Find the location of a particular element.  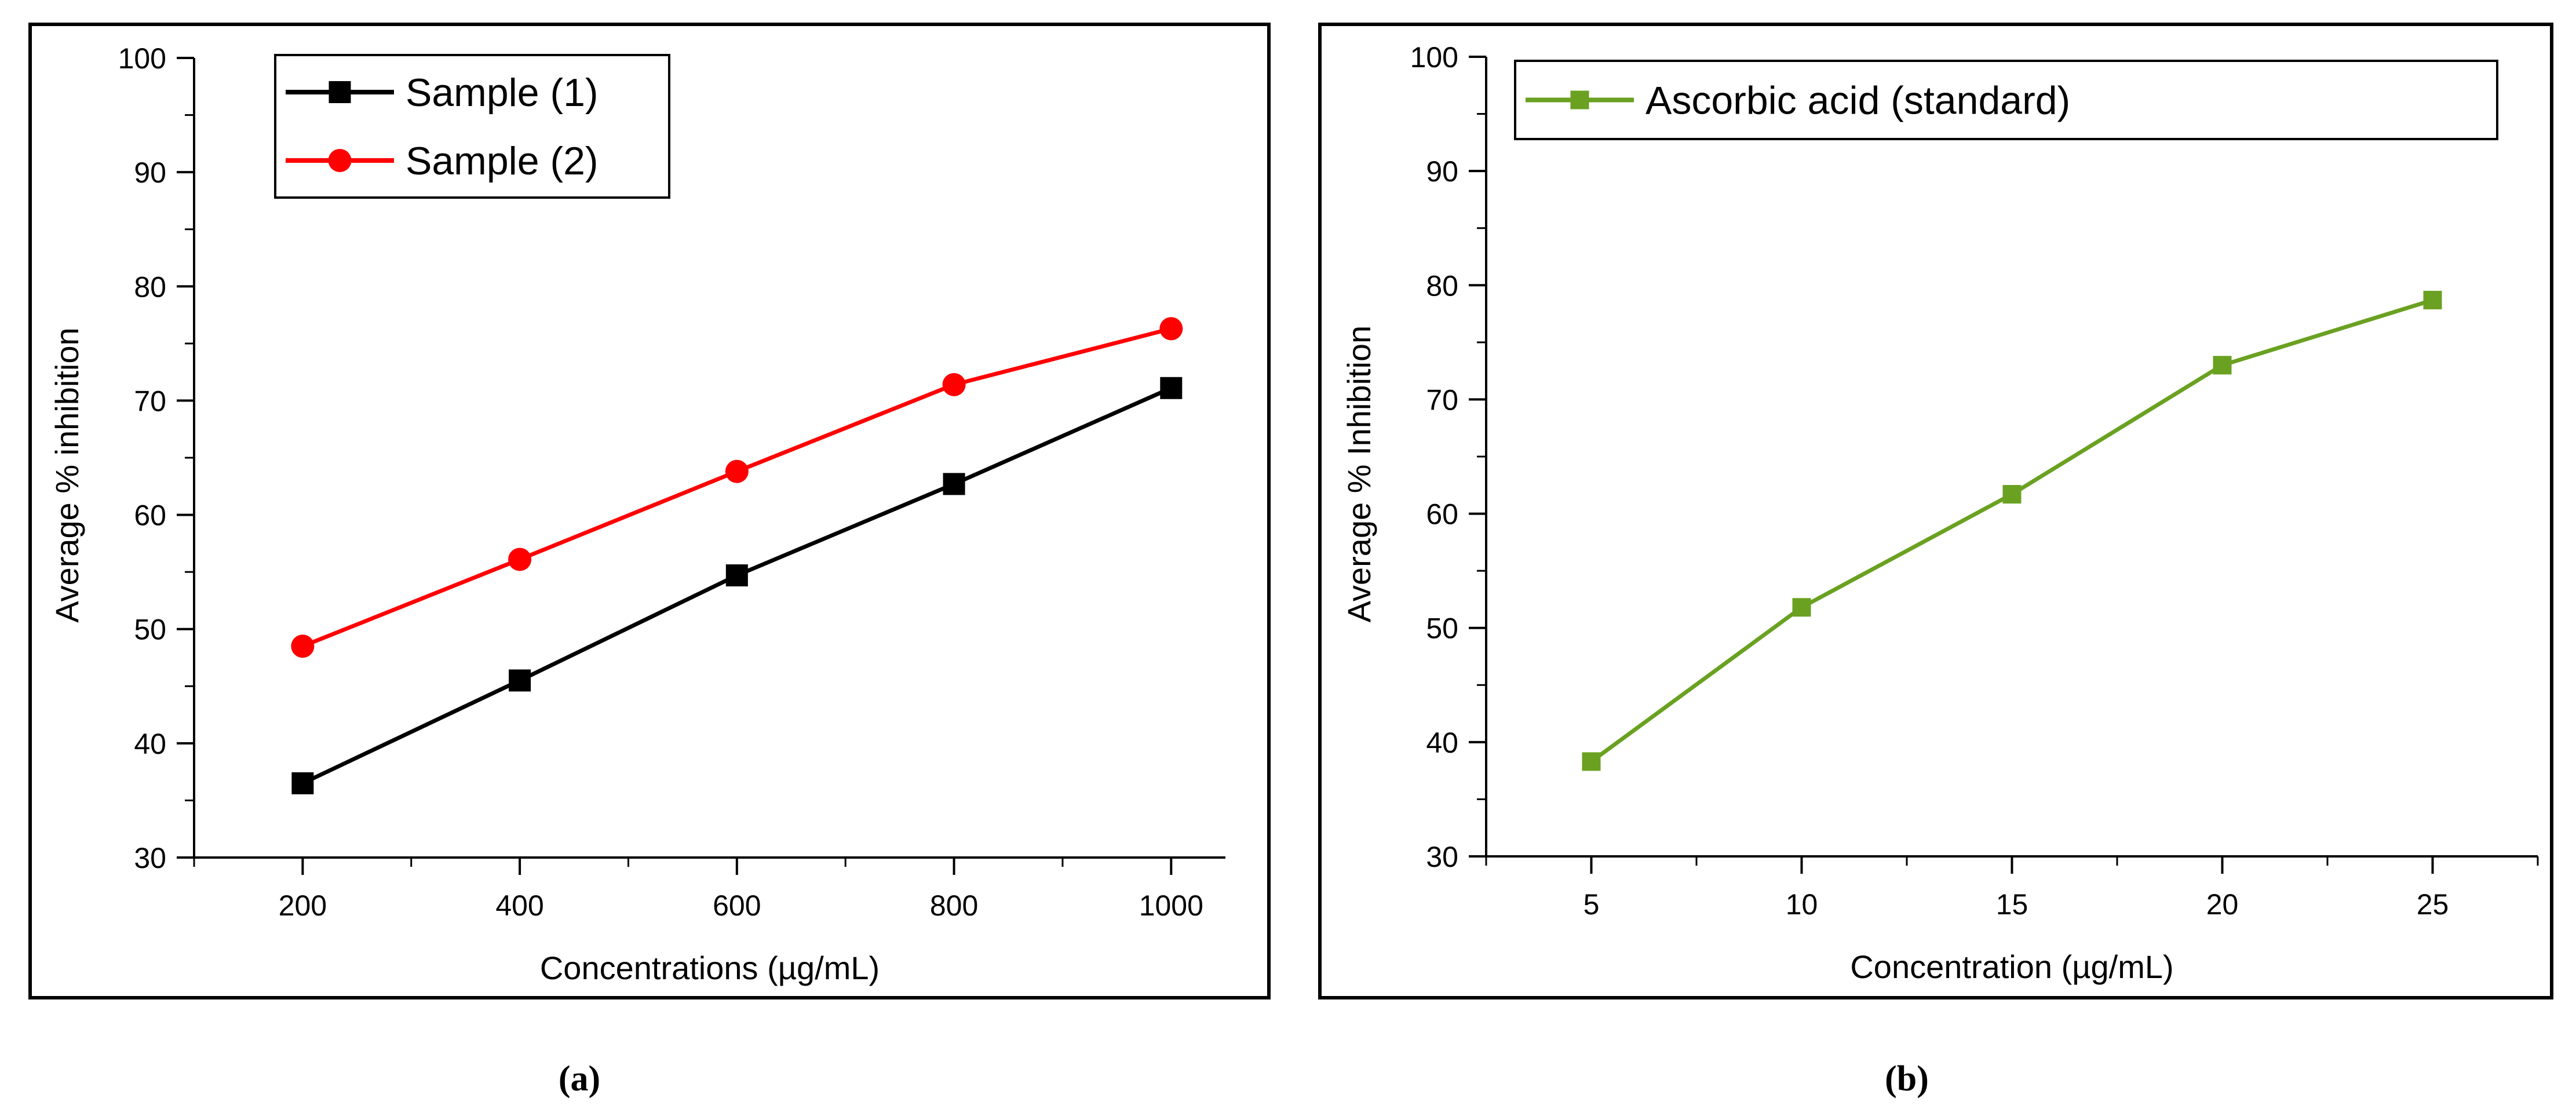

y-axis-label: Average % Inhibition is located at coordinates (1359, 475).